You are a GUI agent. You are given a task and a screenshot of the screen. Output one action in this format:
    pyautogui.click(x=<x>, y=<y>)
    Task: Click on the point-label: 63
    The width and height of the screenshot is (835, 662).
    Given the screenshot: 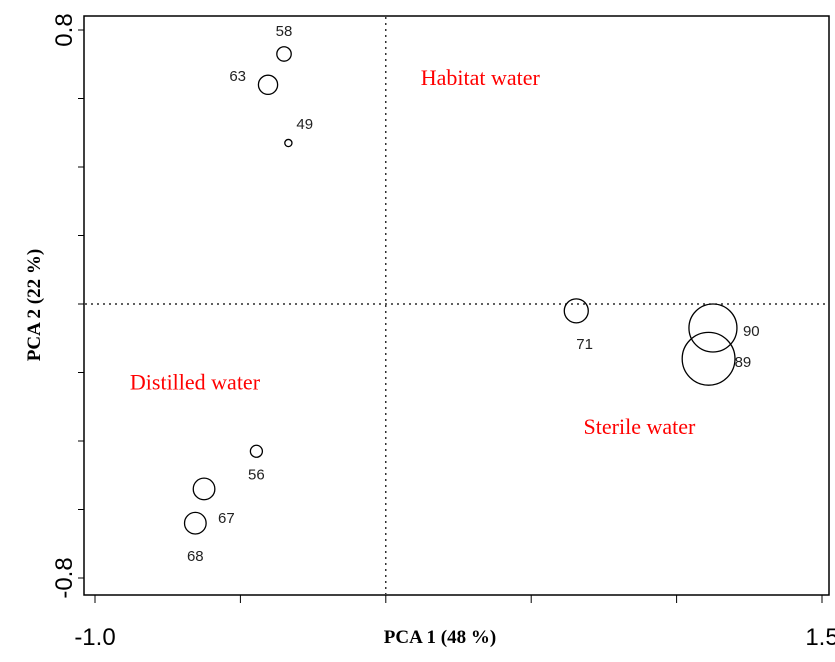 What is the action you would take?
    pyautogui.click(x=237, y=76)
    